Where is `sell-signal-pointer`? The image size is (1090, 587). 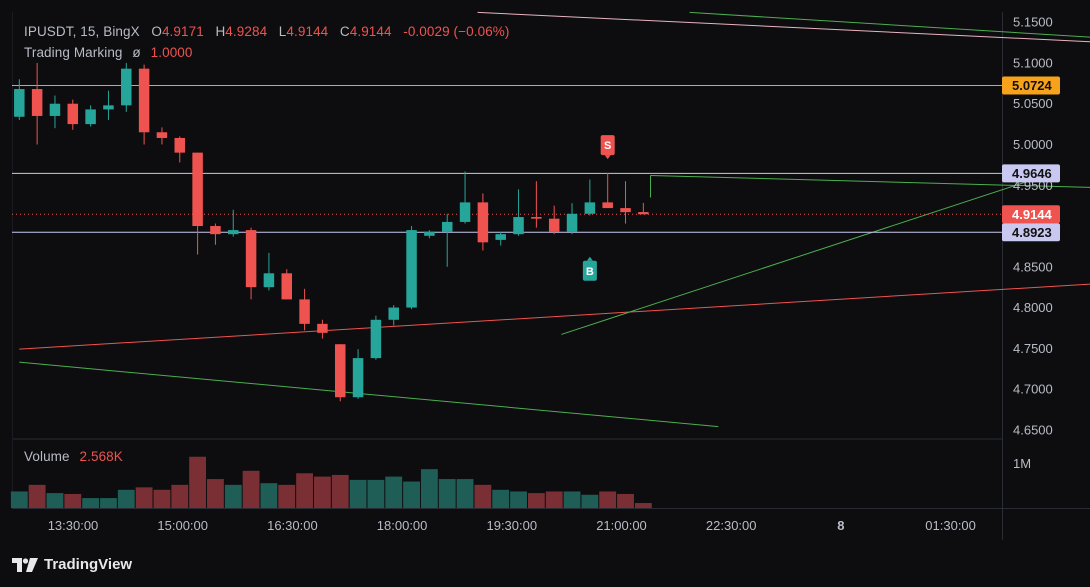
sell-signal-pointer is located at coordinates (607, 157).